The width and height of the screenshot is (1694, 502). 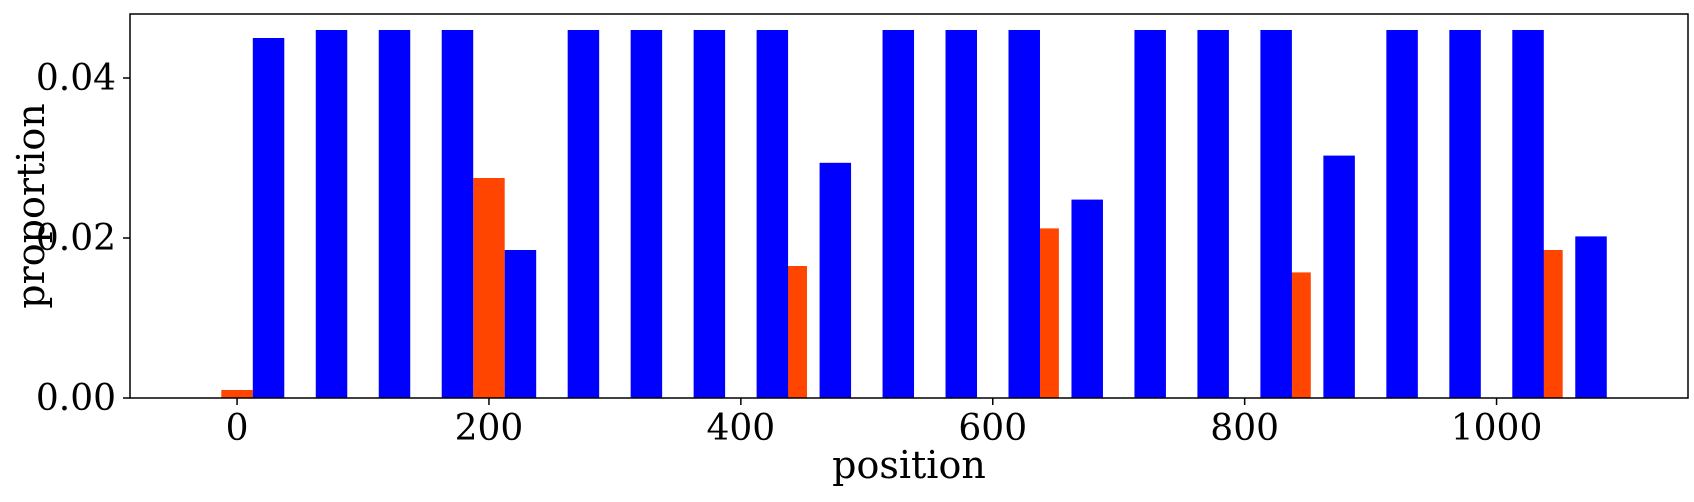 I want to click on y-axis-label: proportion, so click(x=31, y=206).